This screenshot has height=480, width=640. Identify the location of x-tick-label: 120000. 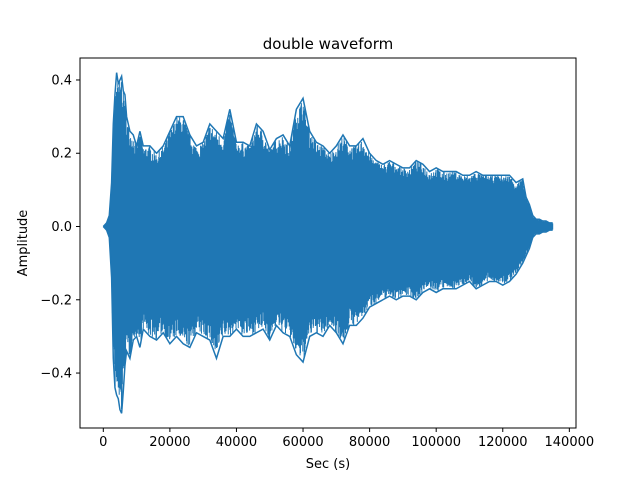
(503, 442).